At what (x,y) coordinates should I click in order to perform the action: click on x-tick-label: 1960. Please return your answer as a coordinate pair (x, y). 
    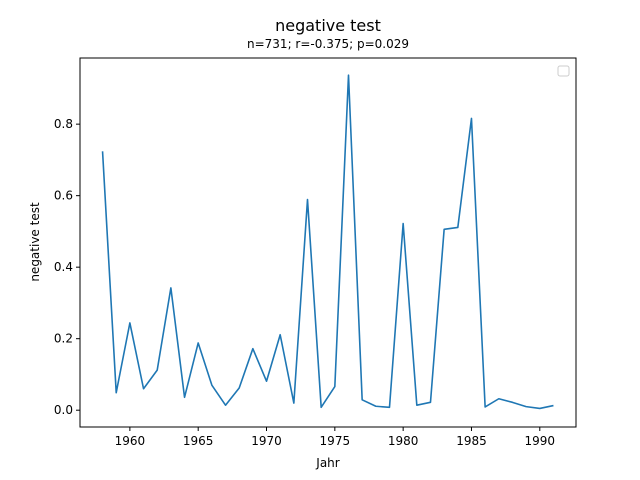
    Looking at the image, I should click on (130, 441).